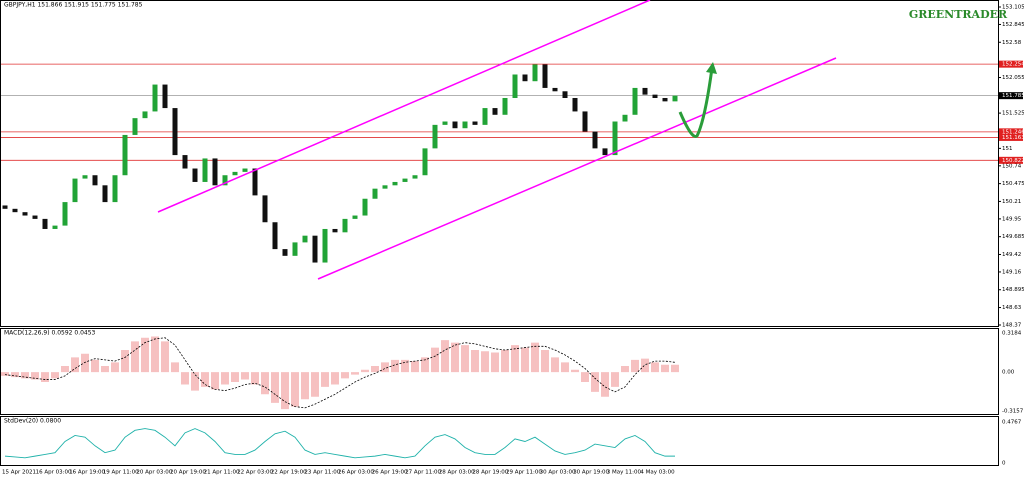 Image resolution: width=1024 pixels, height=479 pixels. What do you see at coordinates (1013, 412) in the screenshot?
I see `macd-tick-label: -0.3157` at bounding box center [1013, 412].